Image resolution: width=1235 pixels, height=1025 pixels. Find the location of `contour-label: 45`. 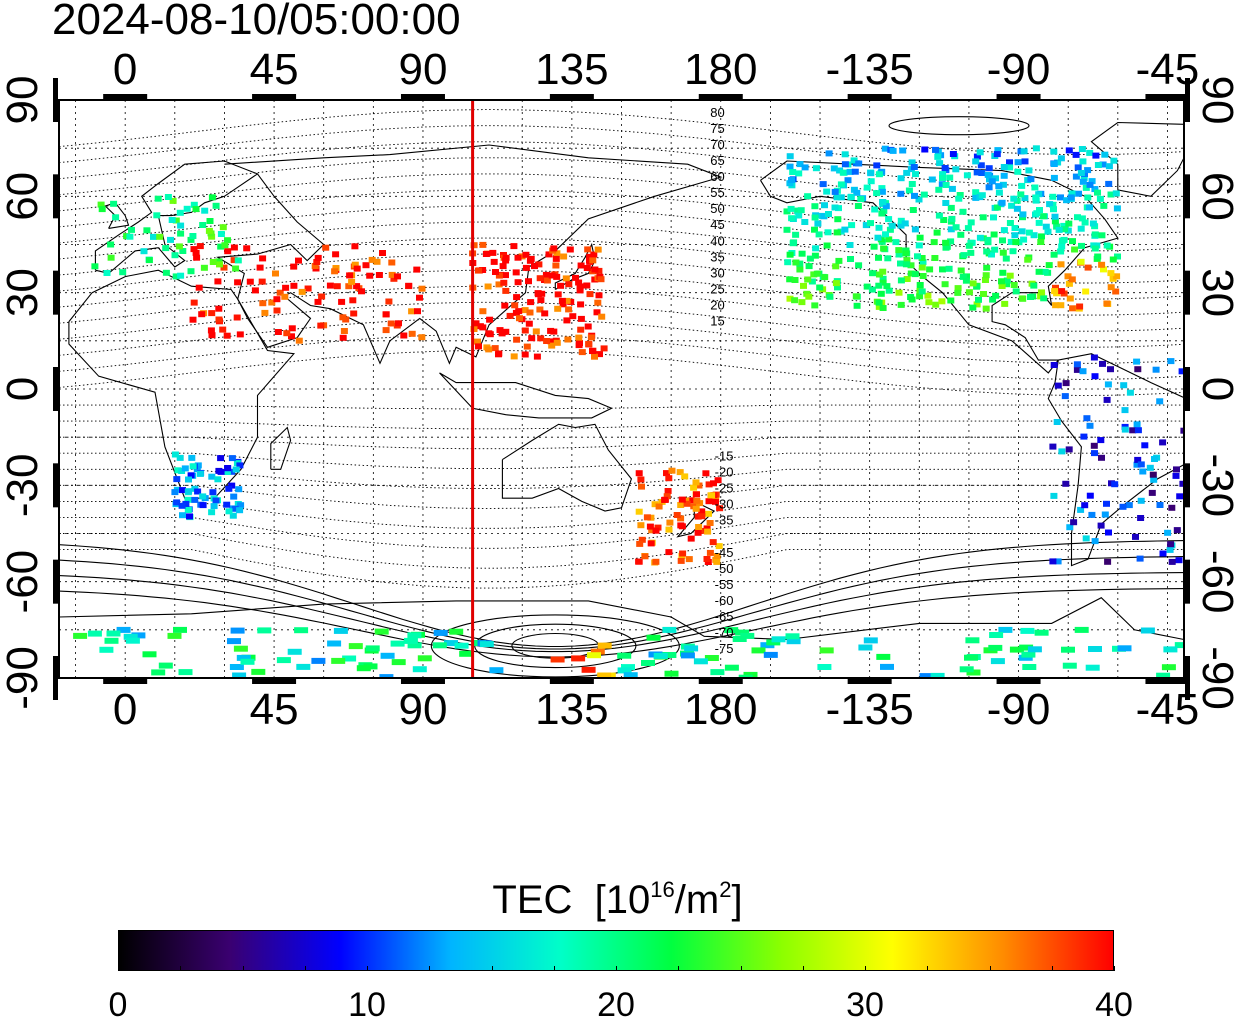

contour-label: 45 is located at coordinates (717, 224).